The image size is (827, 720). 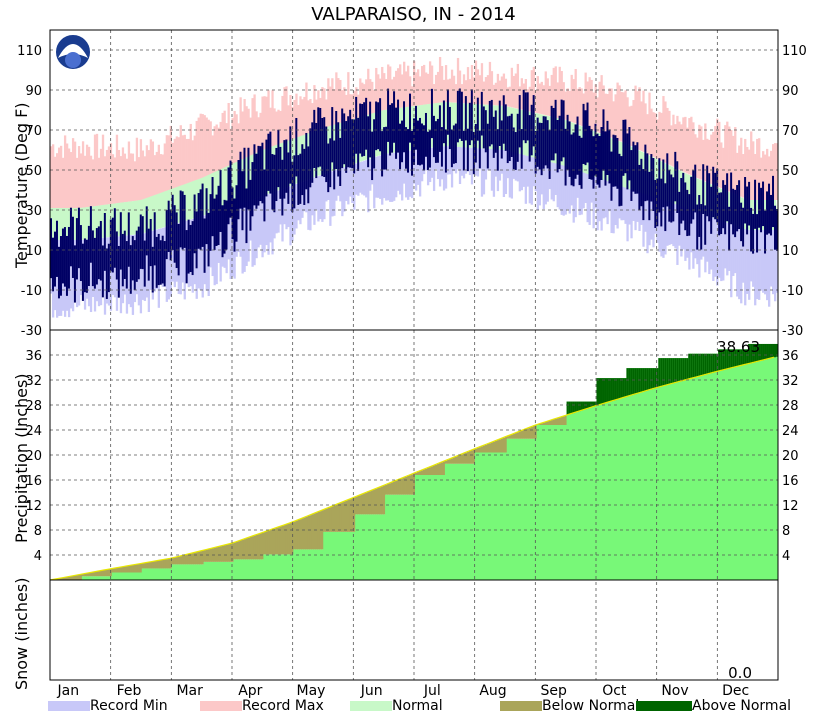 What do you see at coordinates (413, 14) in the screenshot?
I see `chart-title: VALPARAISO, IN - 2014` at bounding box center [413, 14].